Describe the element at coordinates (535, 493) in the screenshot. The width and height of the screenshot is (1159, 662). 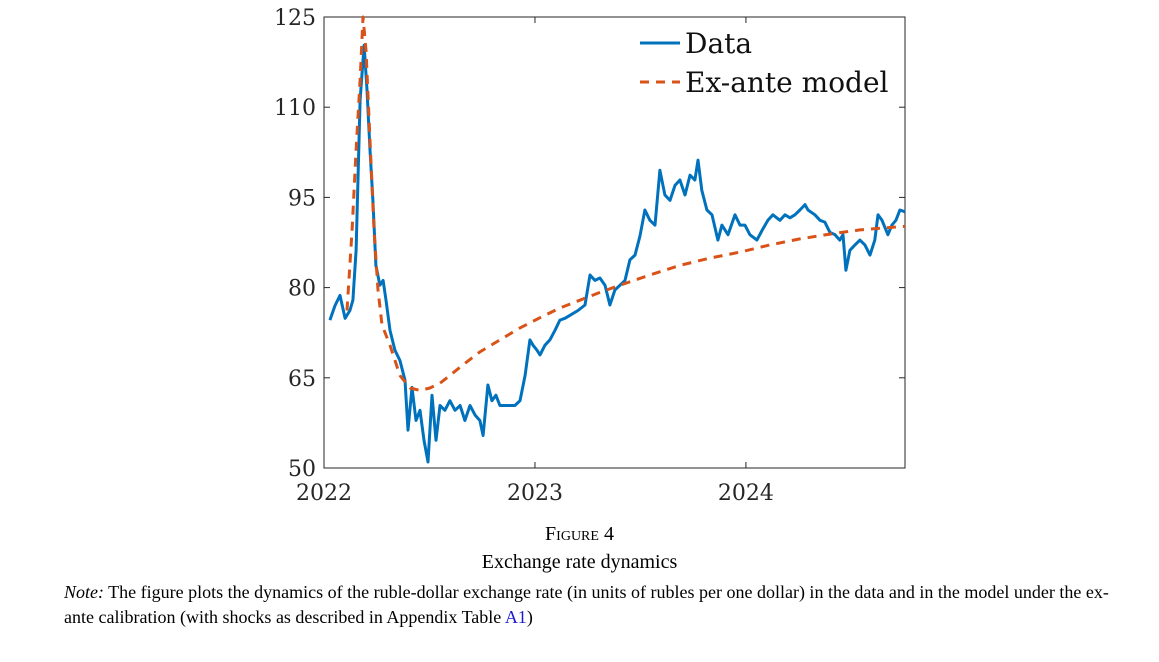
I see `x-tick-label: 2023` at that location.